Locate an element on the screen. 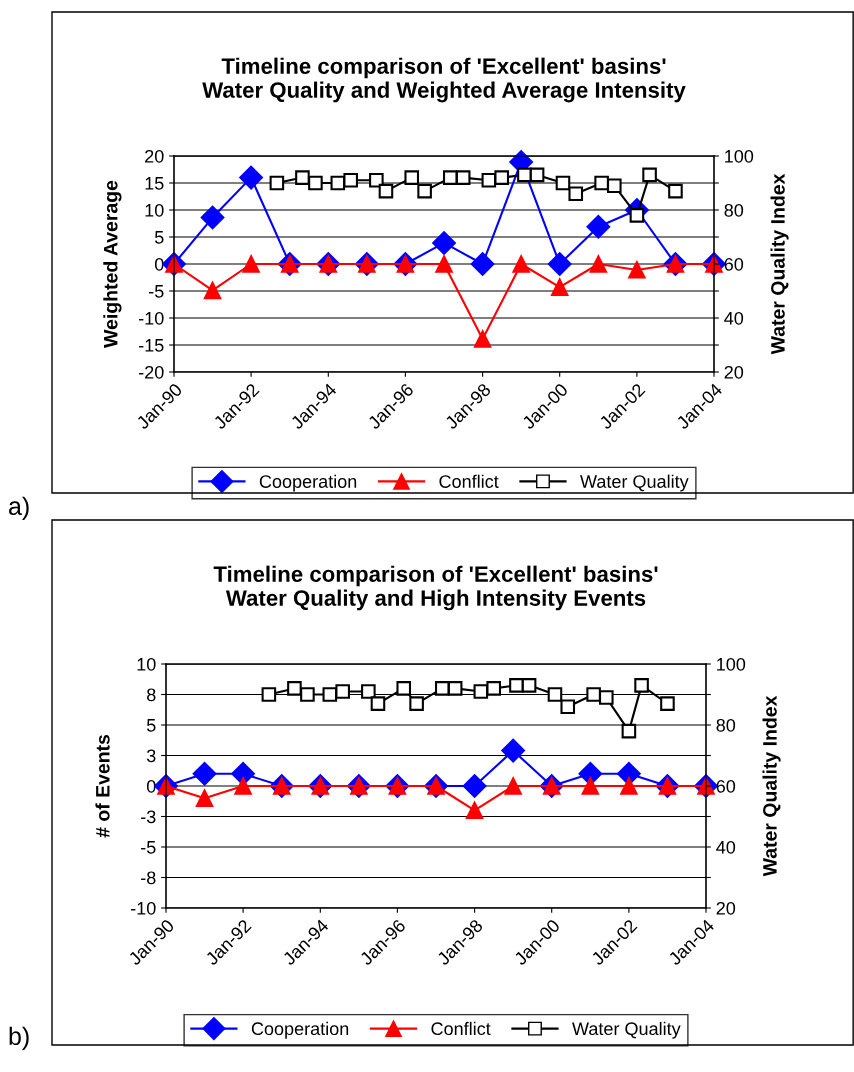 The width and height of the screenshot is (854, 1072). y-axis-title: Weighted Average is located at coordinates (112, 264).